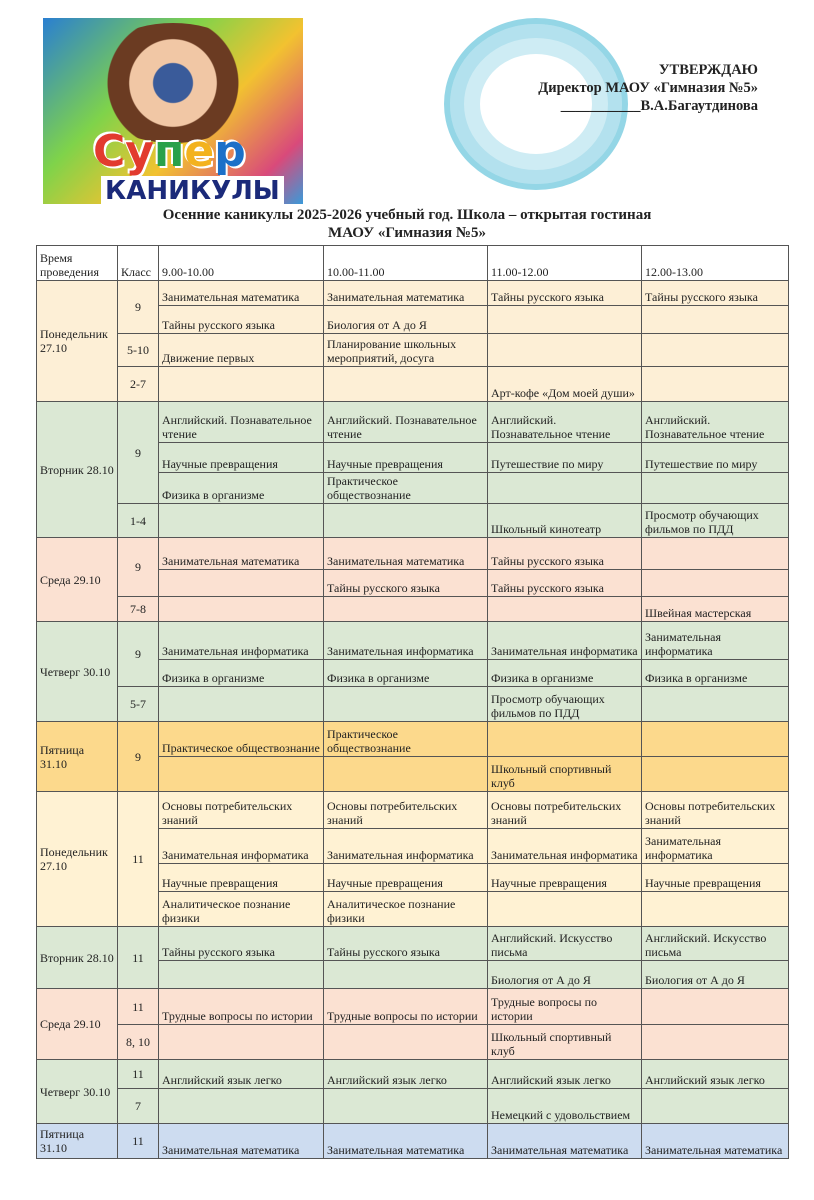 Image resolution: width=814 pixels, height=1200 pixels. I want to click on class-cell: 8, 10, so click(138, 1042).